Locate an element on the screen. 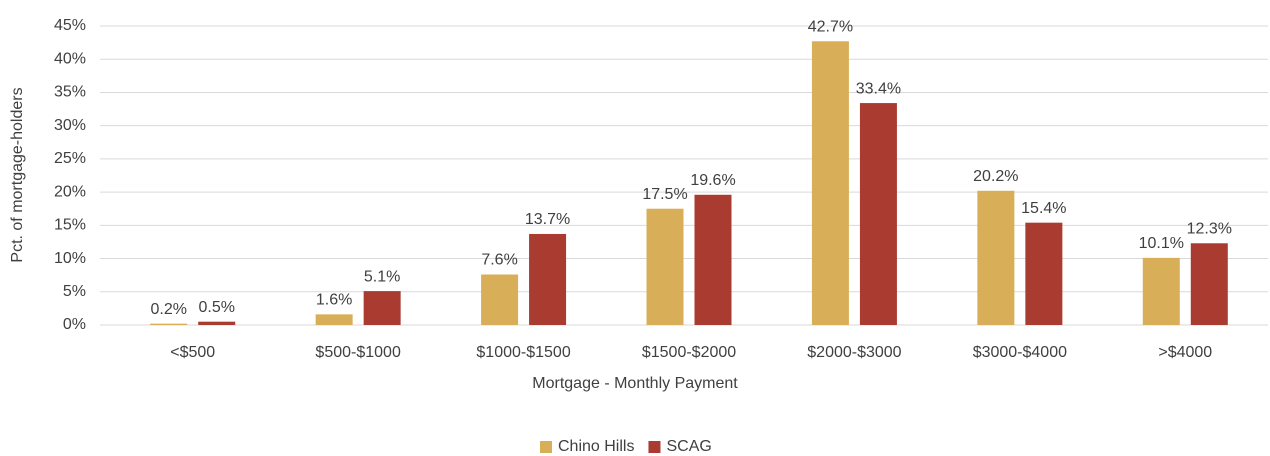 Image resolution: width=1270 pixels, height=456 pixels. data-label: 13.7% is located at coordinates (547, 219).